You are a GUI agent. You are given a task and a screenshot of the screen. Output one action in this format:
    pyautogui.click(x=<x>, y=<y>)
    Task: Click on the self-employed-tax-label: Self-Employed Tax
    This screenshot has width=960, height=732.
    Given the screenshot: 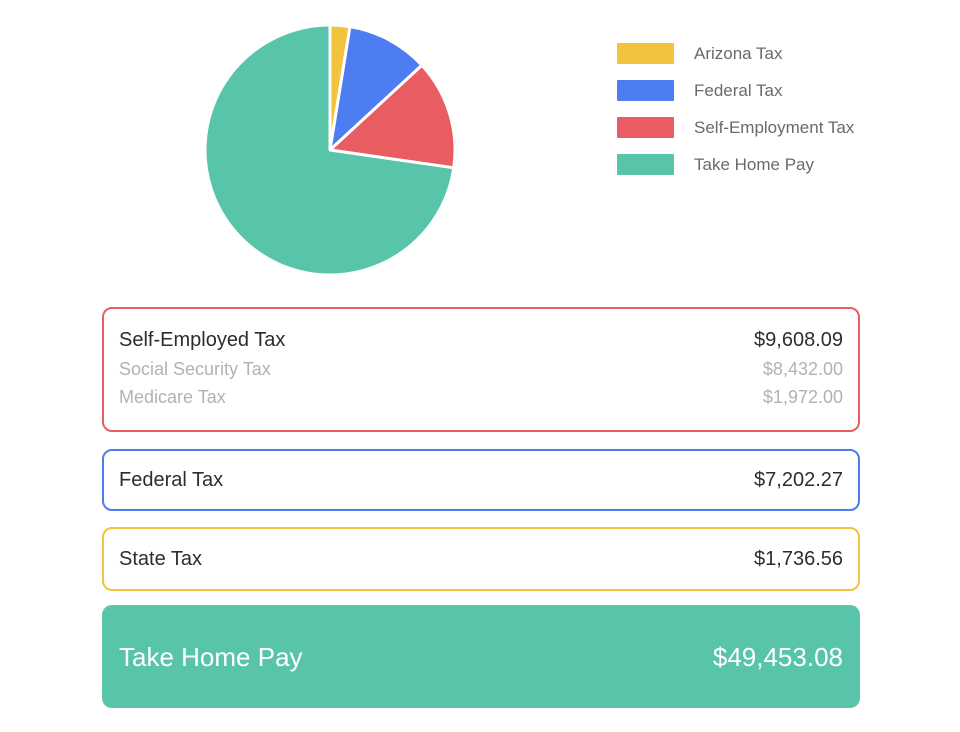 What is the action you would take?
    pyautogui.click(x=202, y=340)
    